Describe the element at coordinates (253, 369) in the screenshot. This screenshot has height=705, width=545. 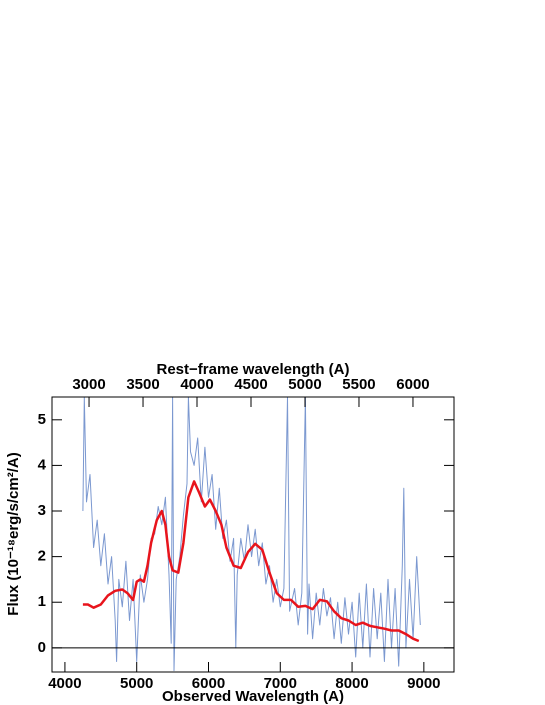
I see `top-axis-label: Rest−frame wavelength (A)` at that location.